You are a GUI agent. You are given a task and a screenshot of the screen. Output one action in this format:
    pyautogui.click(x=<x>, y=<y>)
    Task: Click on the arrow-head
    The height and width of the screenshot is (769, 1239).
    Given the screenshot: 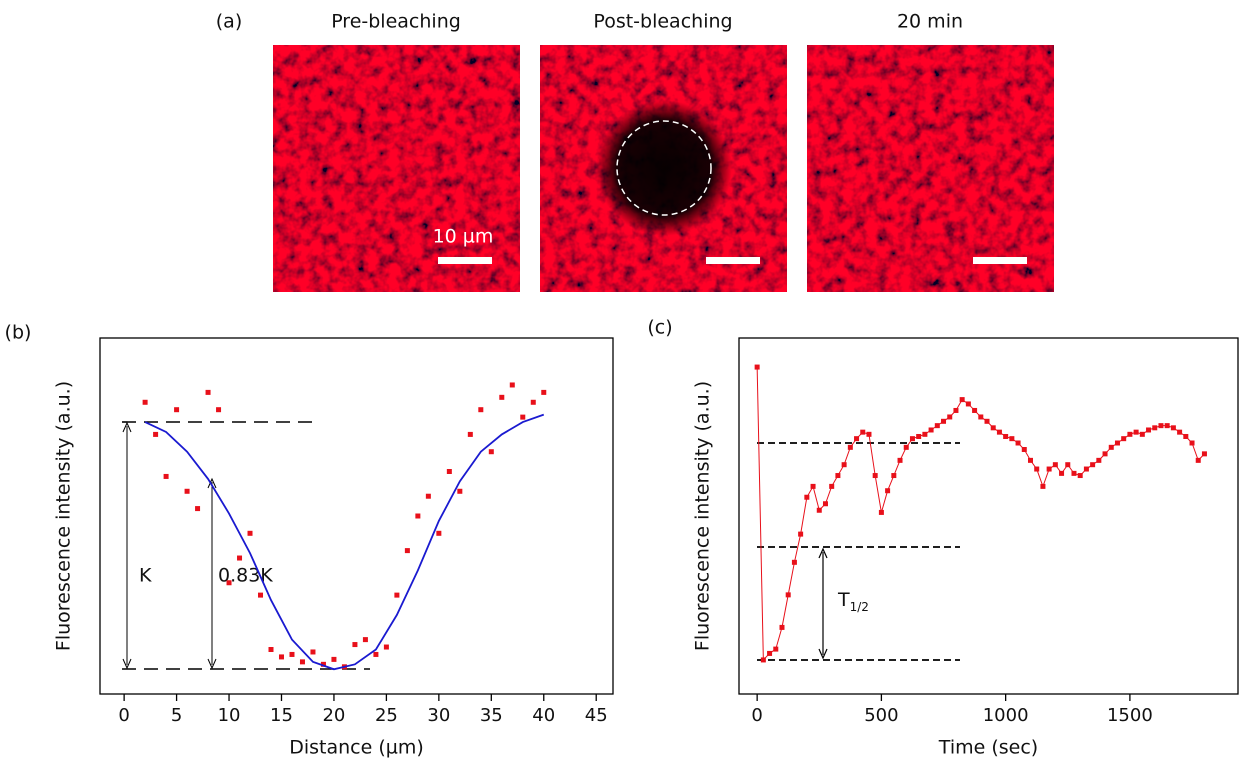 What is the action you would take?
    pyautogui.click(x=212, y=573)
    